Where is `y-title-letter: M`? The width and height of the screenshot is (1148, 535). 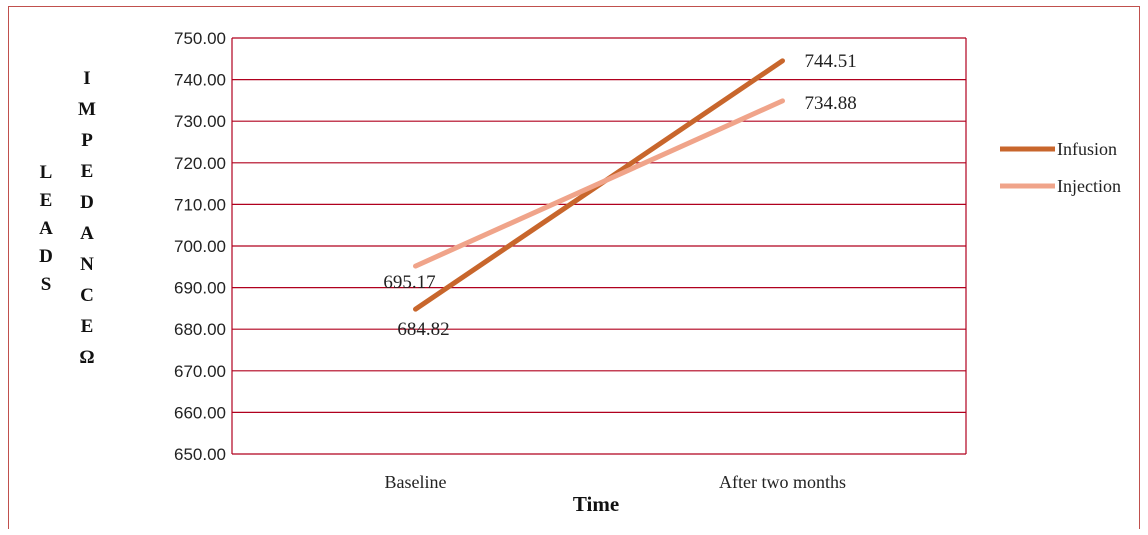
y-title-letter: M is located at coordinates (87, 109).